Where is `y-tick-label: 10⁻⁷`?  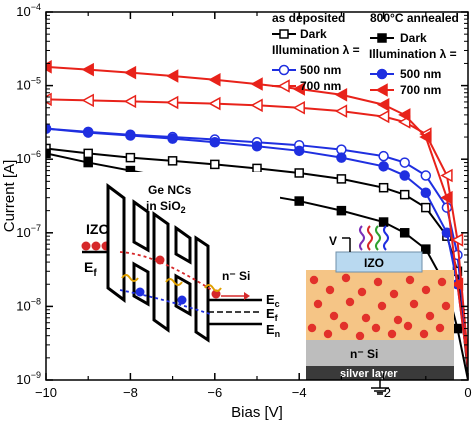
y-tick-label: 10⁻⁷ is located at coordinates (28, 231).